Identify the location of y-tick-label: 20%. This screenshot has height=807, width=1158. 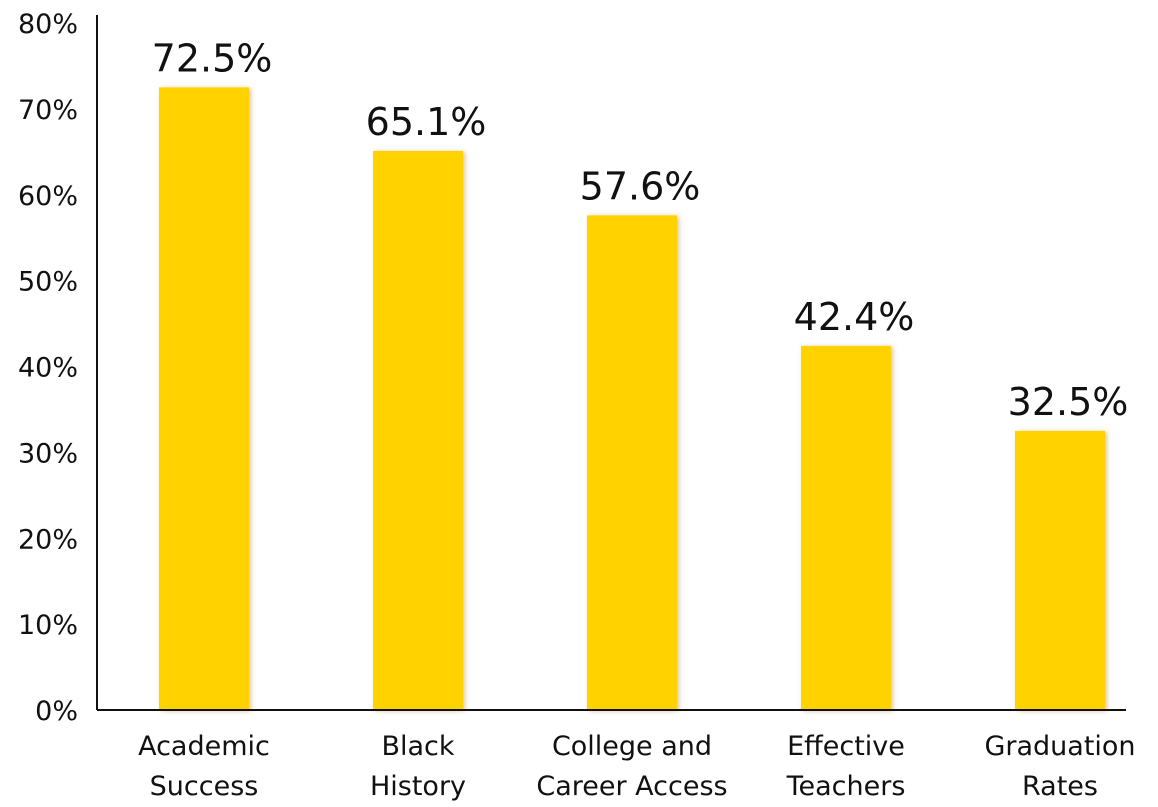
(48, 539).